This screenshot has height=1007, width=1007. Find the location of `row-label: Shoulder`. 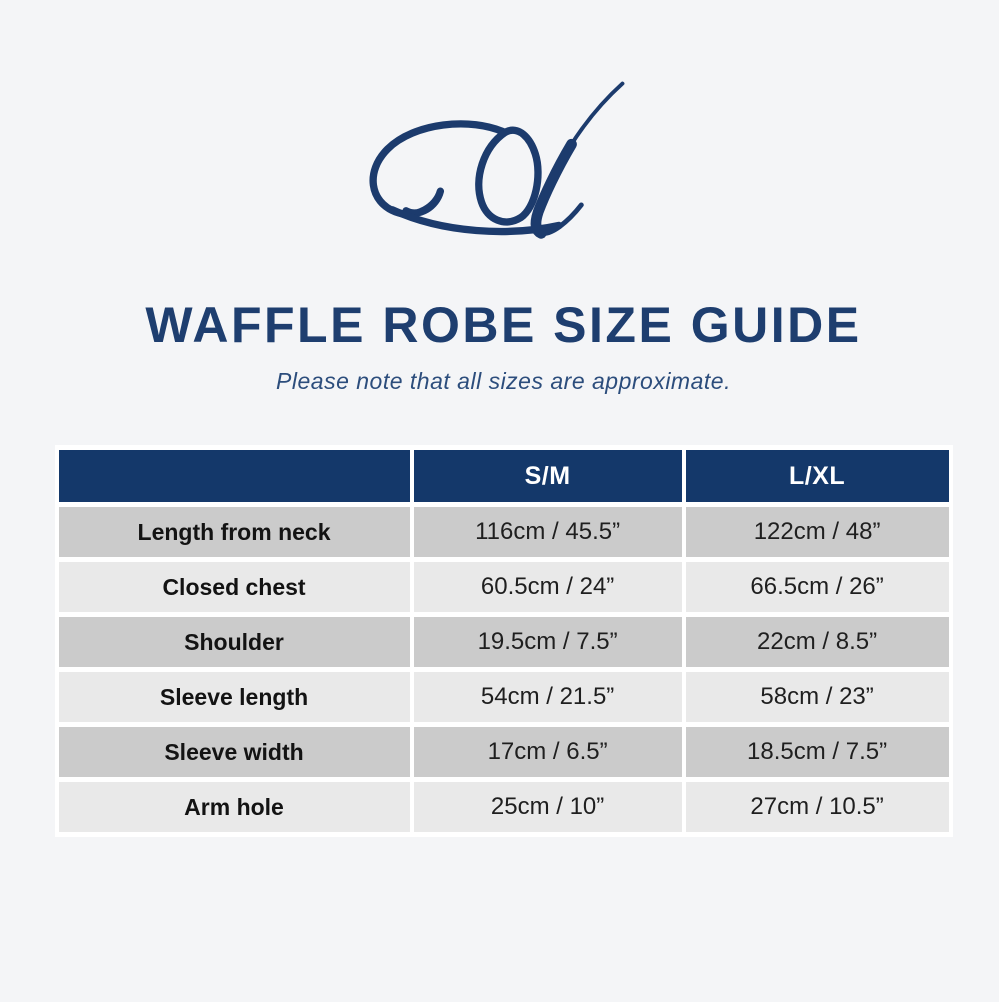

row-label: Shoulder is located at coordinates (234, 642).